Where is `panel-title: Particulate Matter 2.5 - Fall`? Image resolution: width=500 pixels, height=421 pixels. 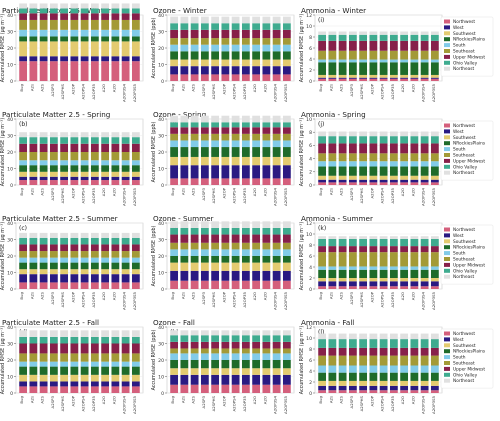
panel-title: Particulate Matter 2.5 - Fall is located at coordinates (50, 322).